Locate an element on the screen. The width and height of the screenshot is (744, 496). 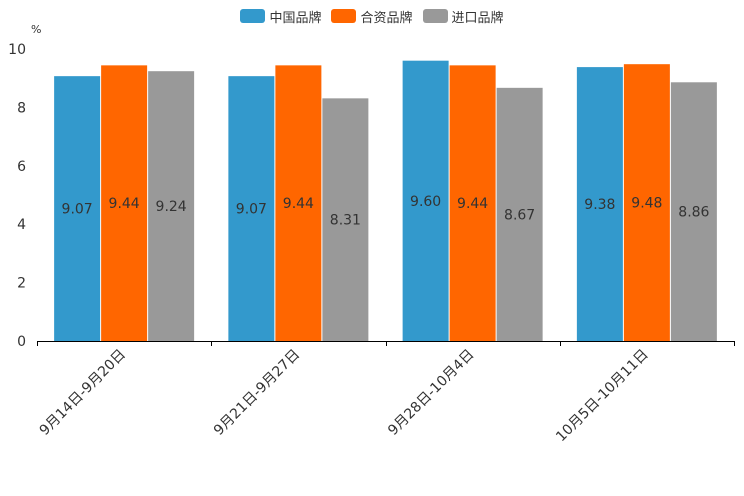
y-axis-unit-label: % is located at coordinates (36, 29).